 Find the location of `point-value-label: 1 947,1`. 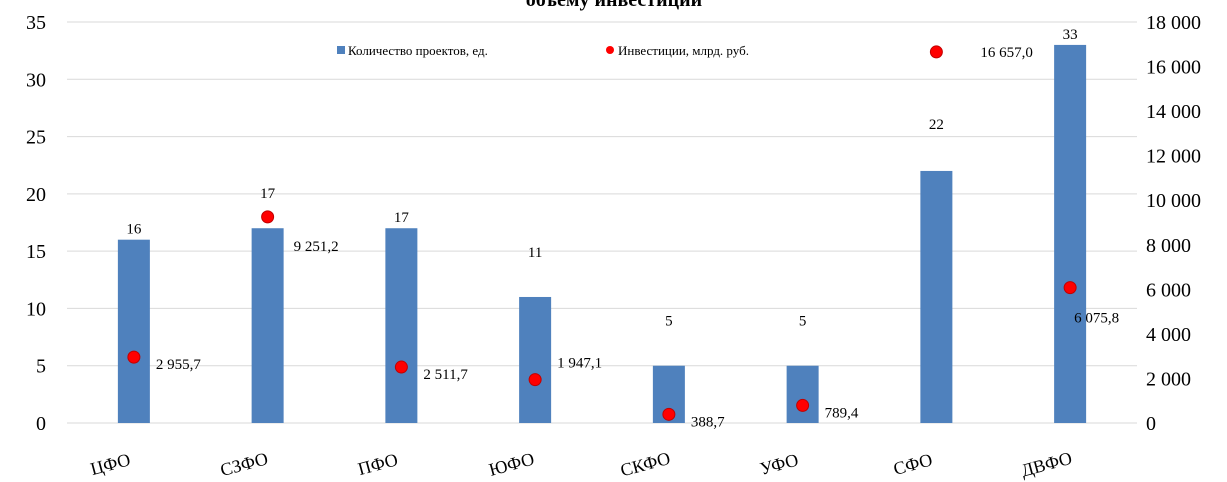

point-value-label: 1 947,1 is located at coordinates (579, 364).